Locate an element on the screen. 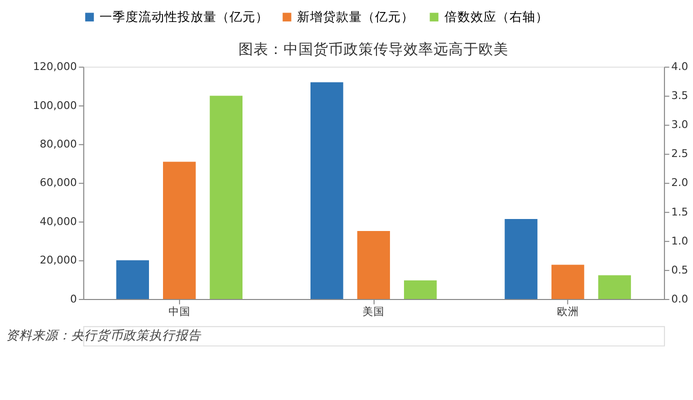 The width and height of the screenshot is (693, 400). y2-tick-label: 1.5 is located at coordinates (679, 211).